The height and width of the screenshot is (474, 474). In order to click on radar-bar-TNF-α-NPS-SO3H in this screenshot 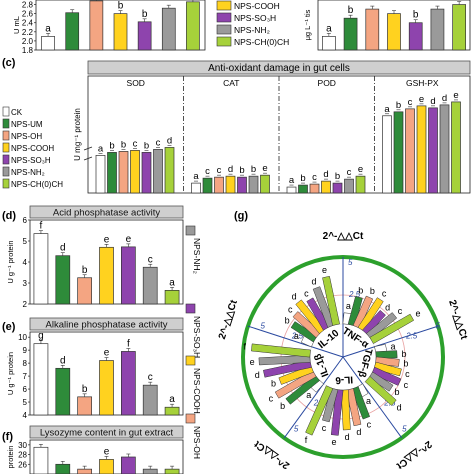, I will do `click(374, 322)`.